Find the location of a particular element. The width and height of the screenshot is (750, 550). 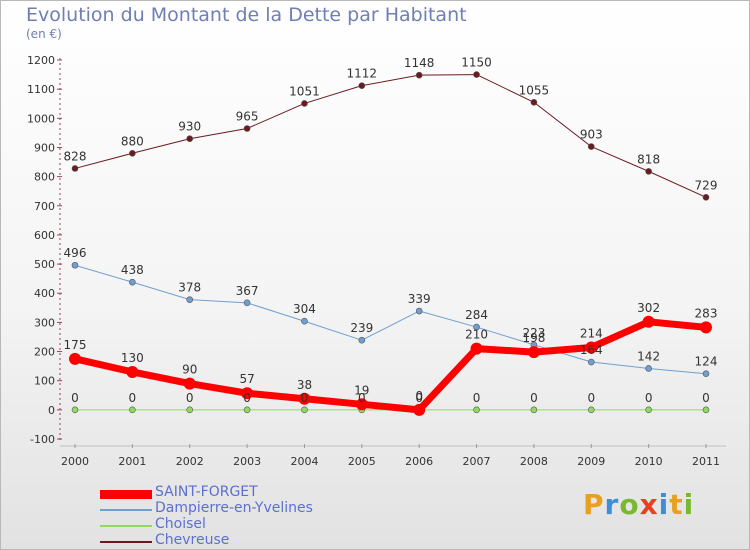

x-tick-label: 2009 is located at coordinates (591, 461).